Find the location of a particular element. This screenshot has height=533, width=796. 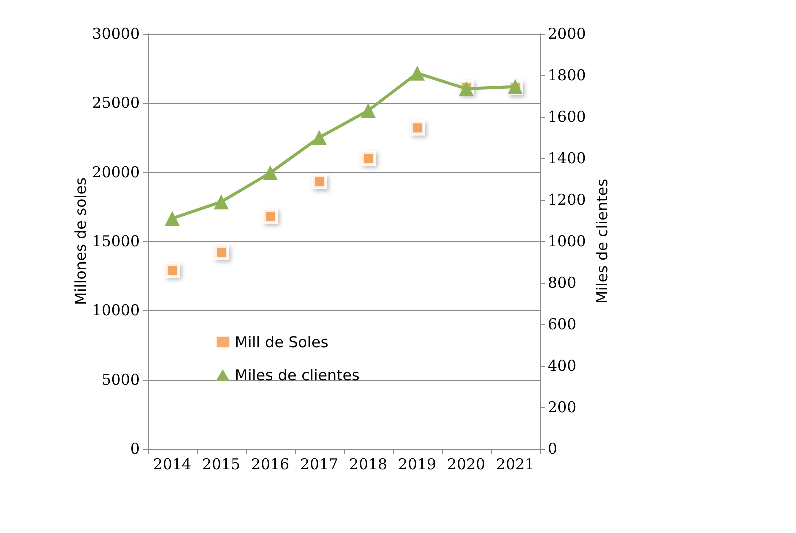

y2-tick-label: 1000 is located at coordinates (567, 241).